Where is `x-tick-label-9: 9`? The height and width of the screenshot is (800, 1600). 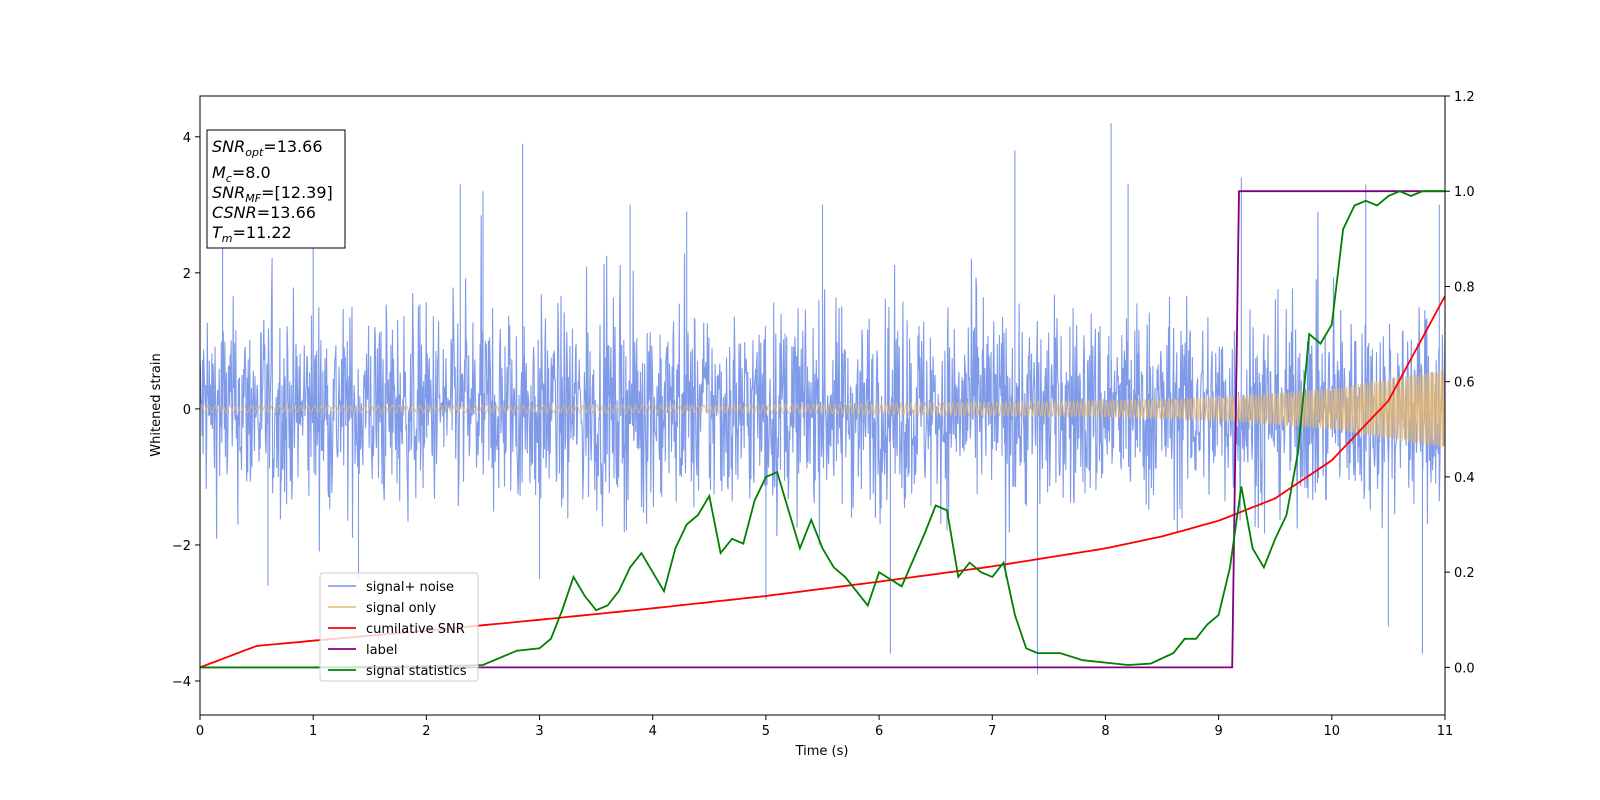 x-tick-label-9: 9 is located at coordinates (1218, 731).